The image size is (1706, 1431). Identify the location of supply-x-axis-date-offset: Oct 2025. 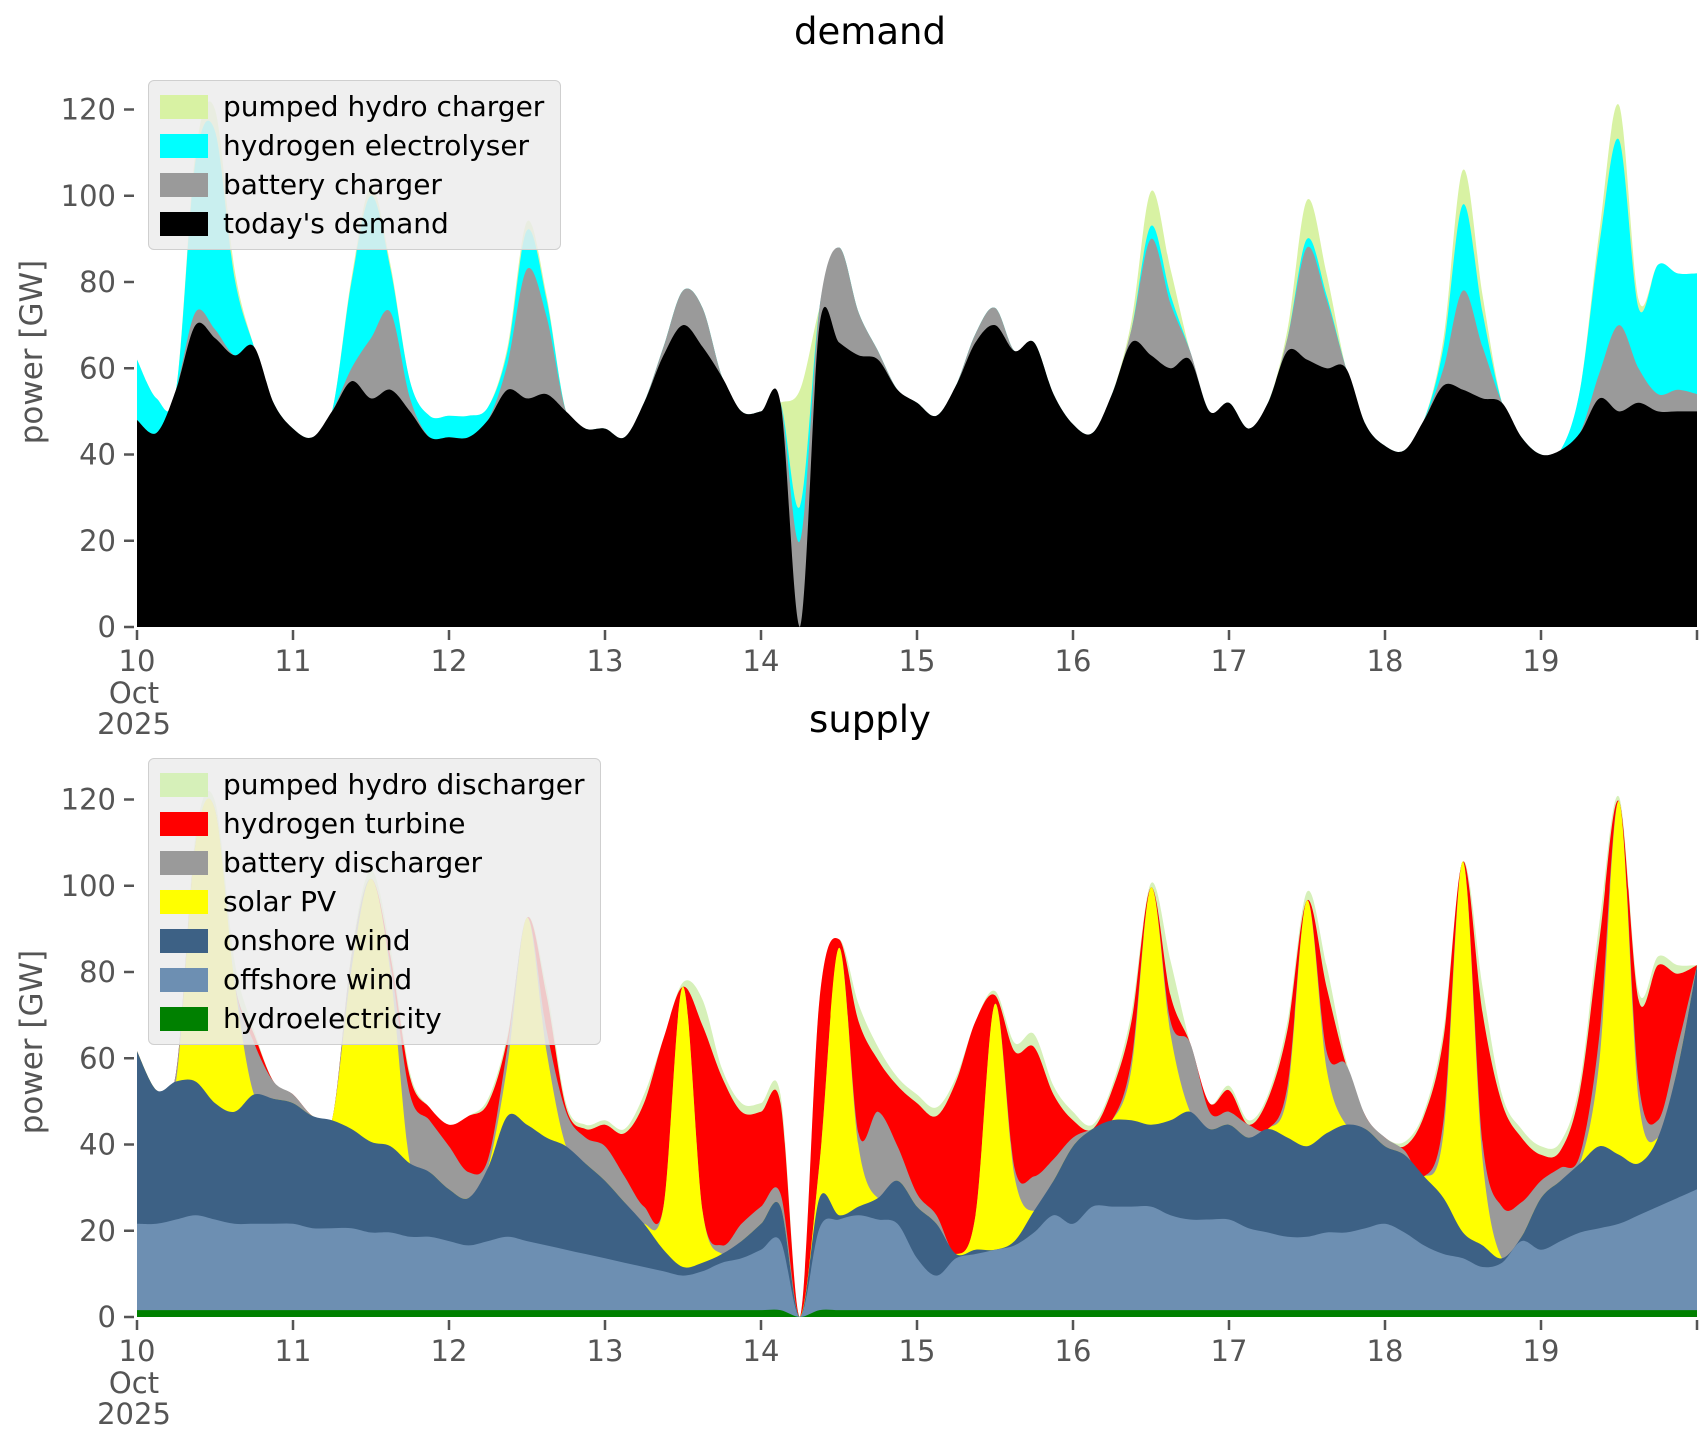
(134, 1399).